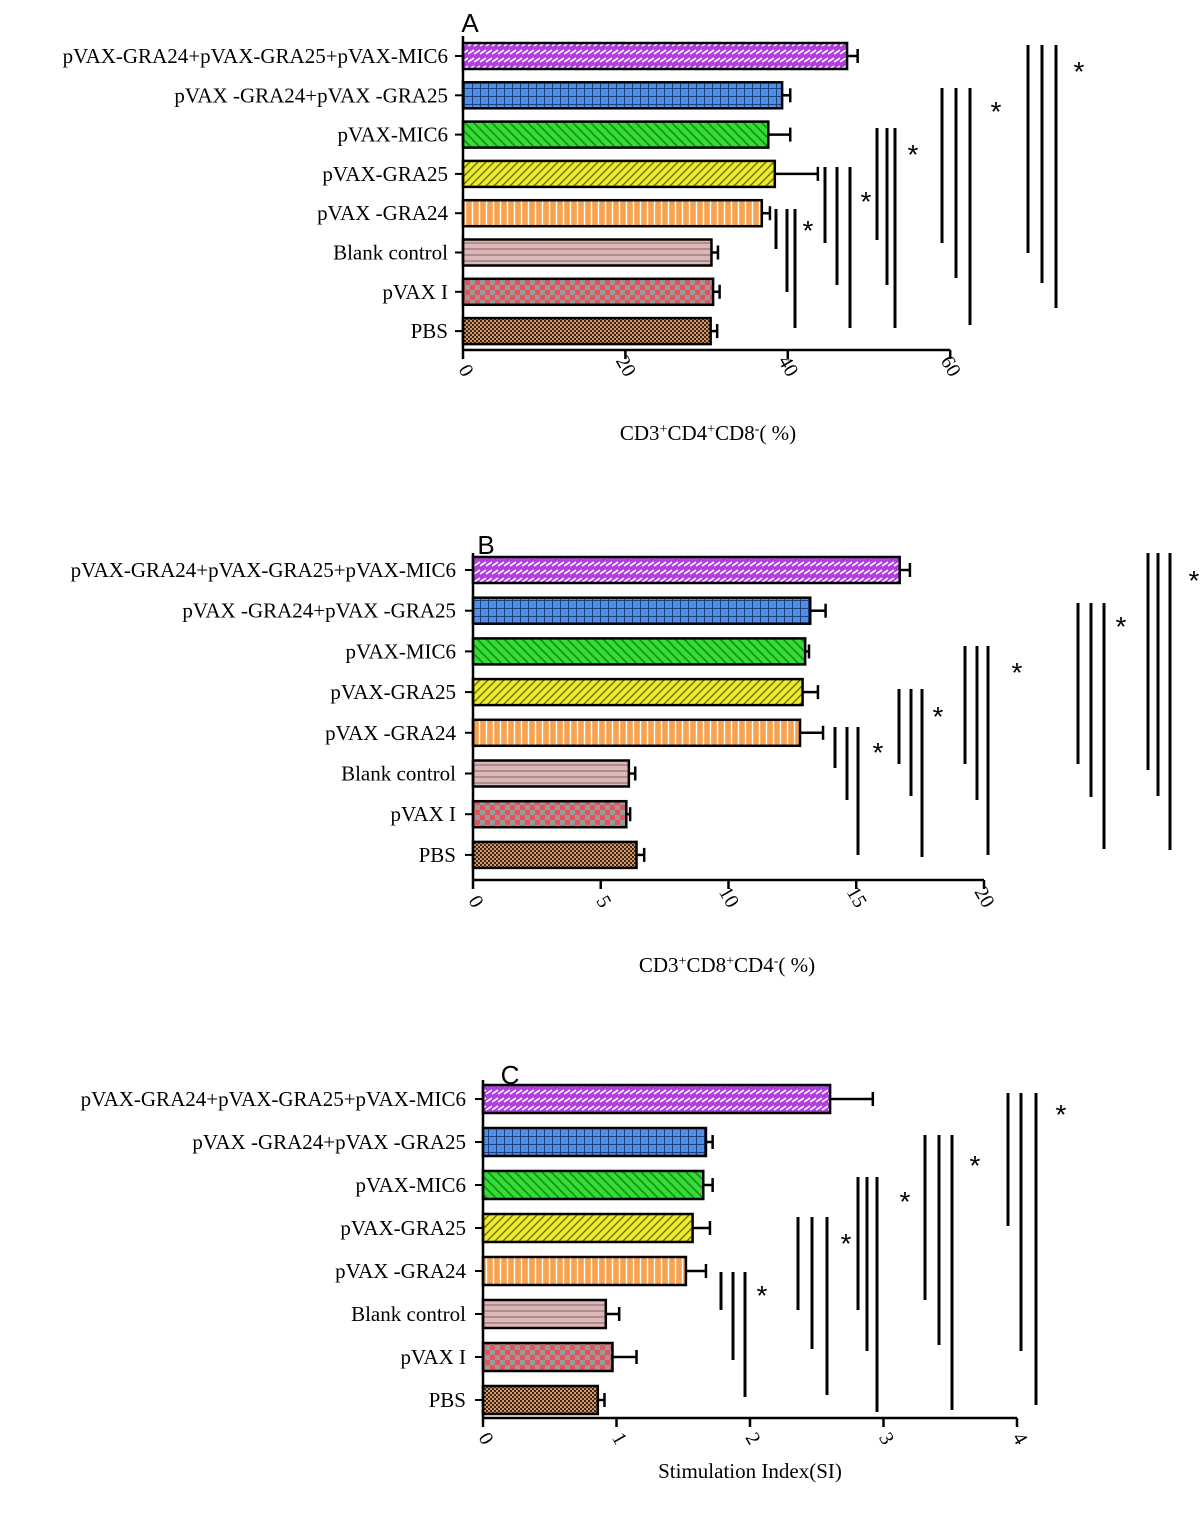 The image size is (1200, 1514). What do you see at coordinates (510, 1075) in the screenshot?
I see `panel-label: C` at bounding box center [510, 1075].